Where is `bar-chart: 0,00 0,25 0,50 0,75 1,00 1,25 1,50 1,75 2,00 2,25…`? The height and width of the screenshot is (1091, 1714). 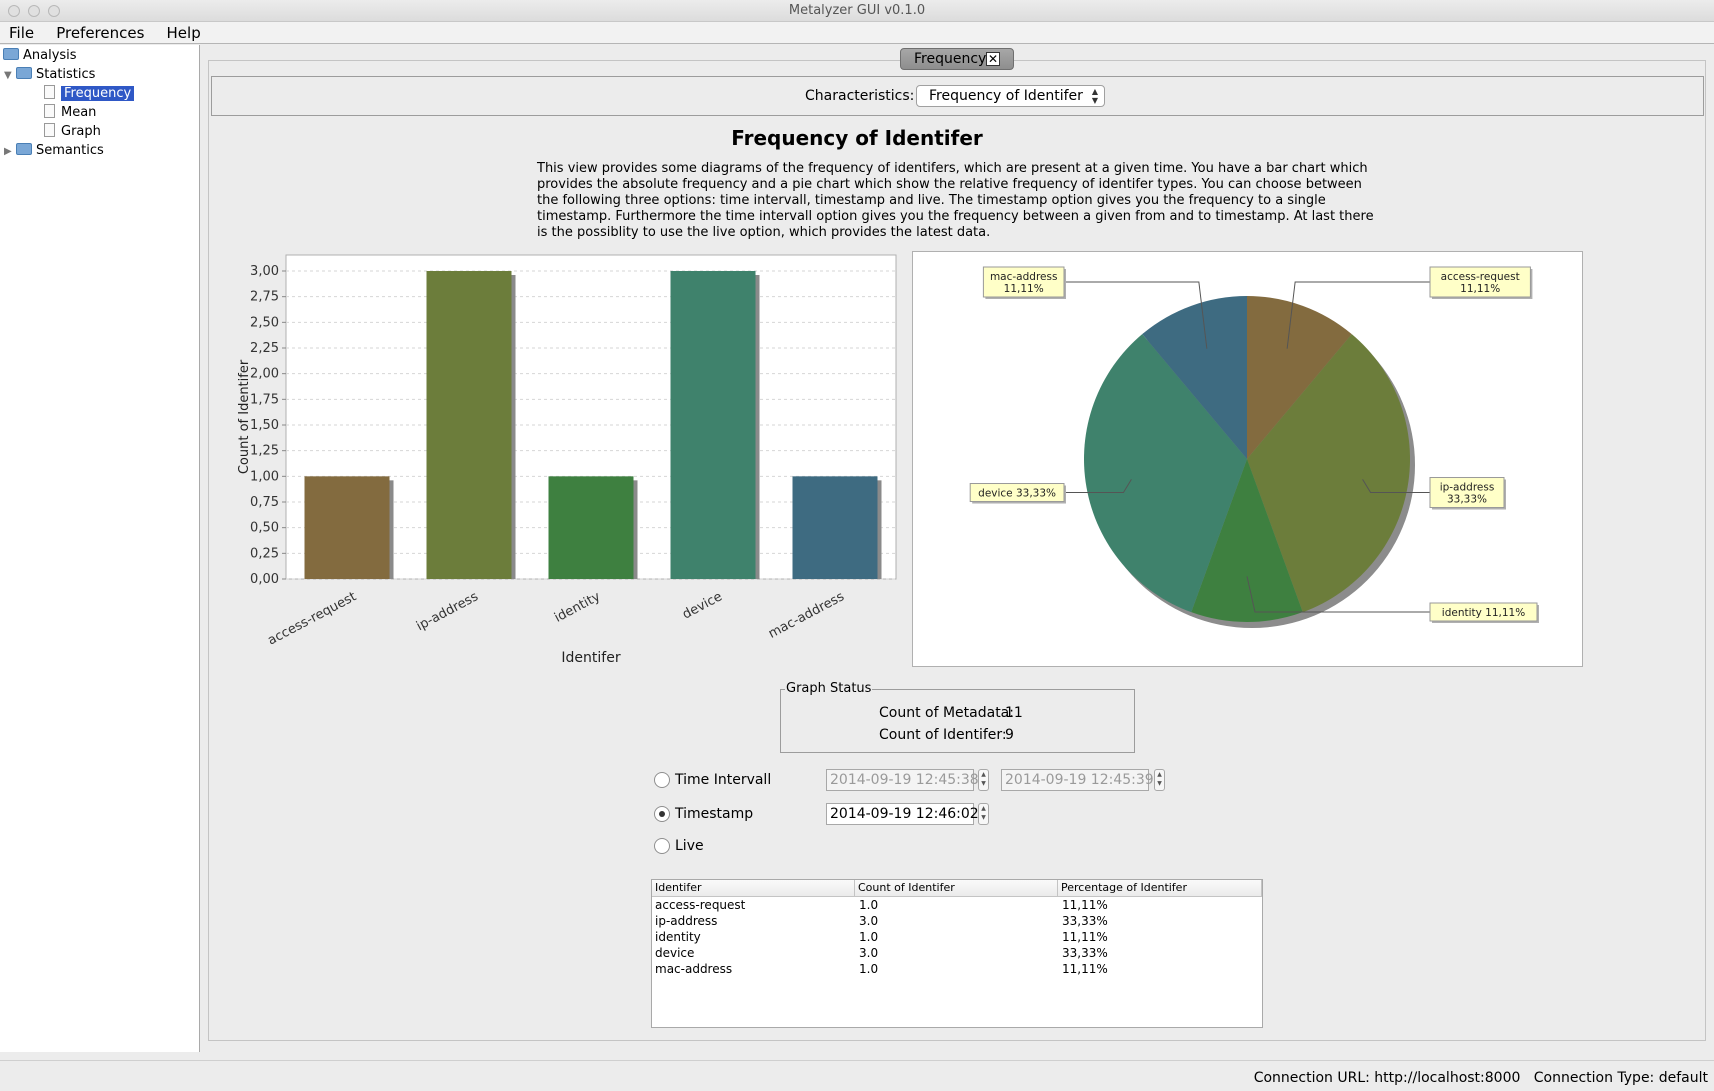
bar-chart: 0,00 0,25 0,50 0,75 1,00 1,25 1,50 1,75 2,00 2,25… is located at coordinates (567, 460).